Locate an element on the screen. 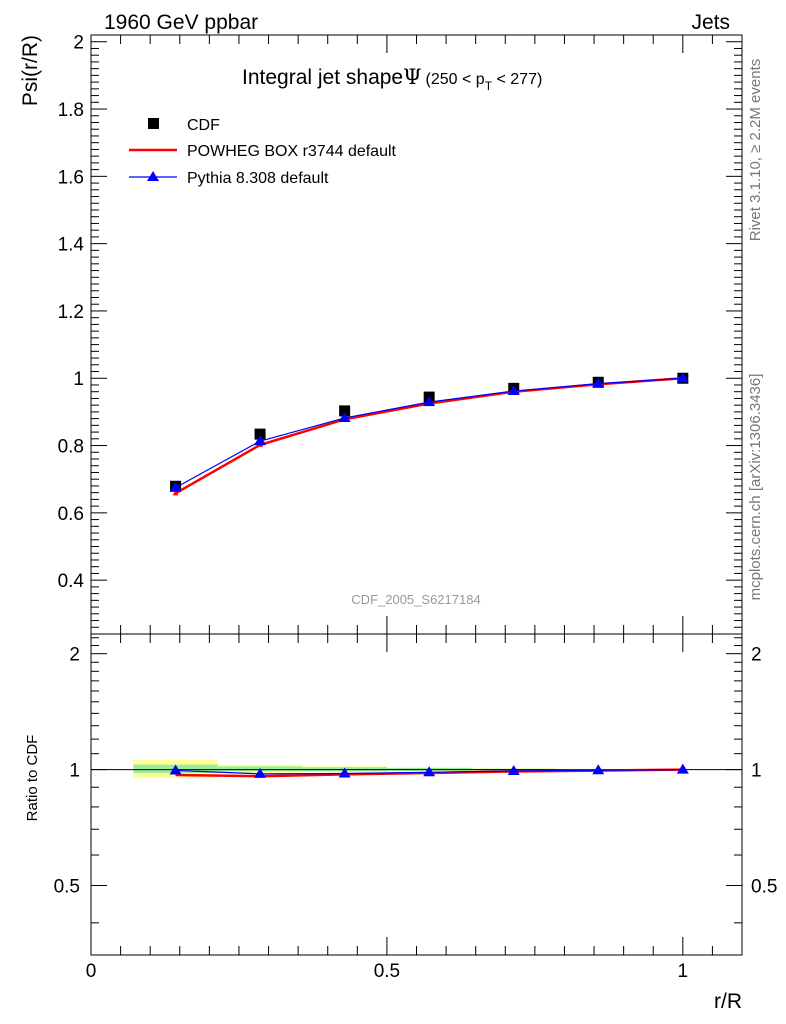 Image resolution: width=786 pixels, height=1024 pixels. header-energy-label: 1960 GeV ppbar is located at coordinates (181, 22).